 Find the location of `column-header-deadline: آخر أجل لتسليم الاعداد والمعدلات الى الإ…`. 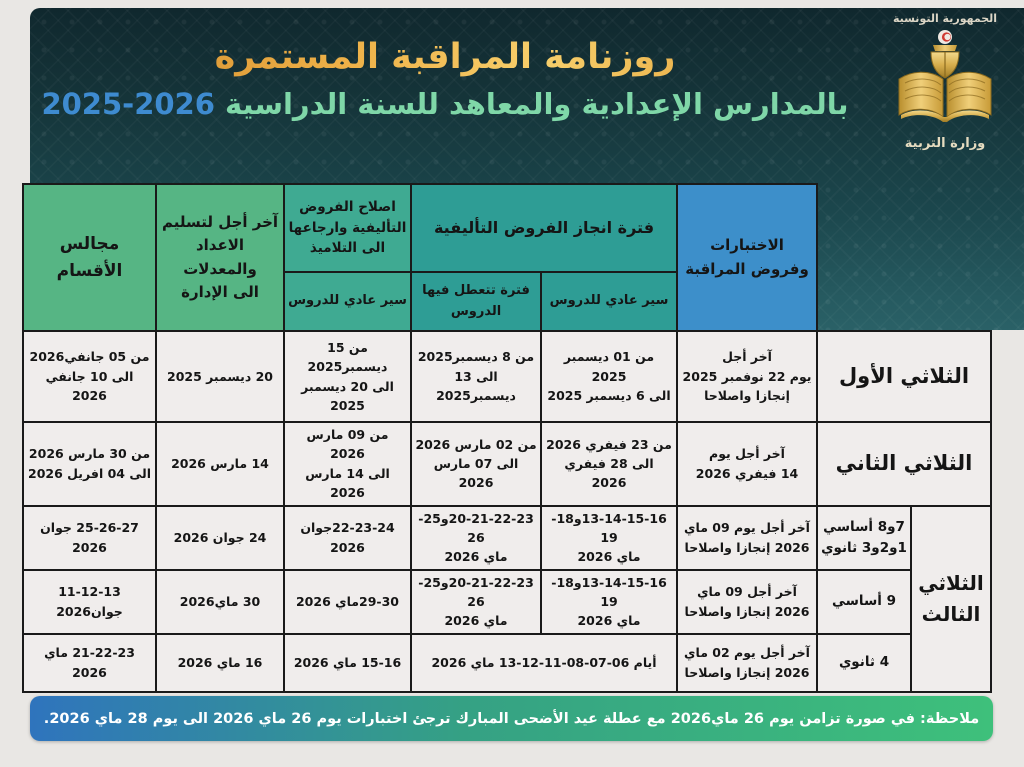

column-header-deadline: آخر أجل لتسليم الاعداد والمعدلات الى الإ… is located at coordinates (220, 257).